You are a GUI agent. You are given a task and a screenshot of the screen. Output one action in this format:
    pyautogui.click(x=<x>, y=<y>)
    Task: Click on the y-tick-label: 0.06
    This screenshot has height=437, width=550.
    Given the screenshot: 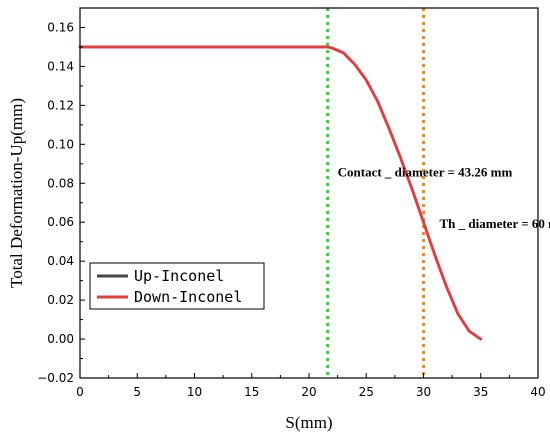 What is the action you would take?
    pyautogui.click(x=60, y=222)
    